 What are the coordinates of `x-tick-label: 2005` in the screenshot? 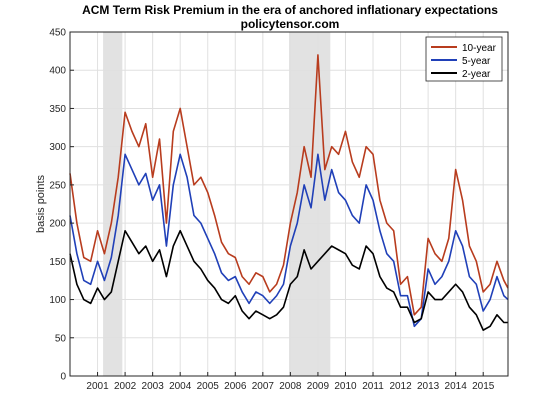 It's located at (208, 386).